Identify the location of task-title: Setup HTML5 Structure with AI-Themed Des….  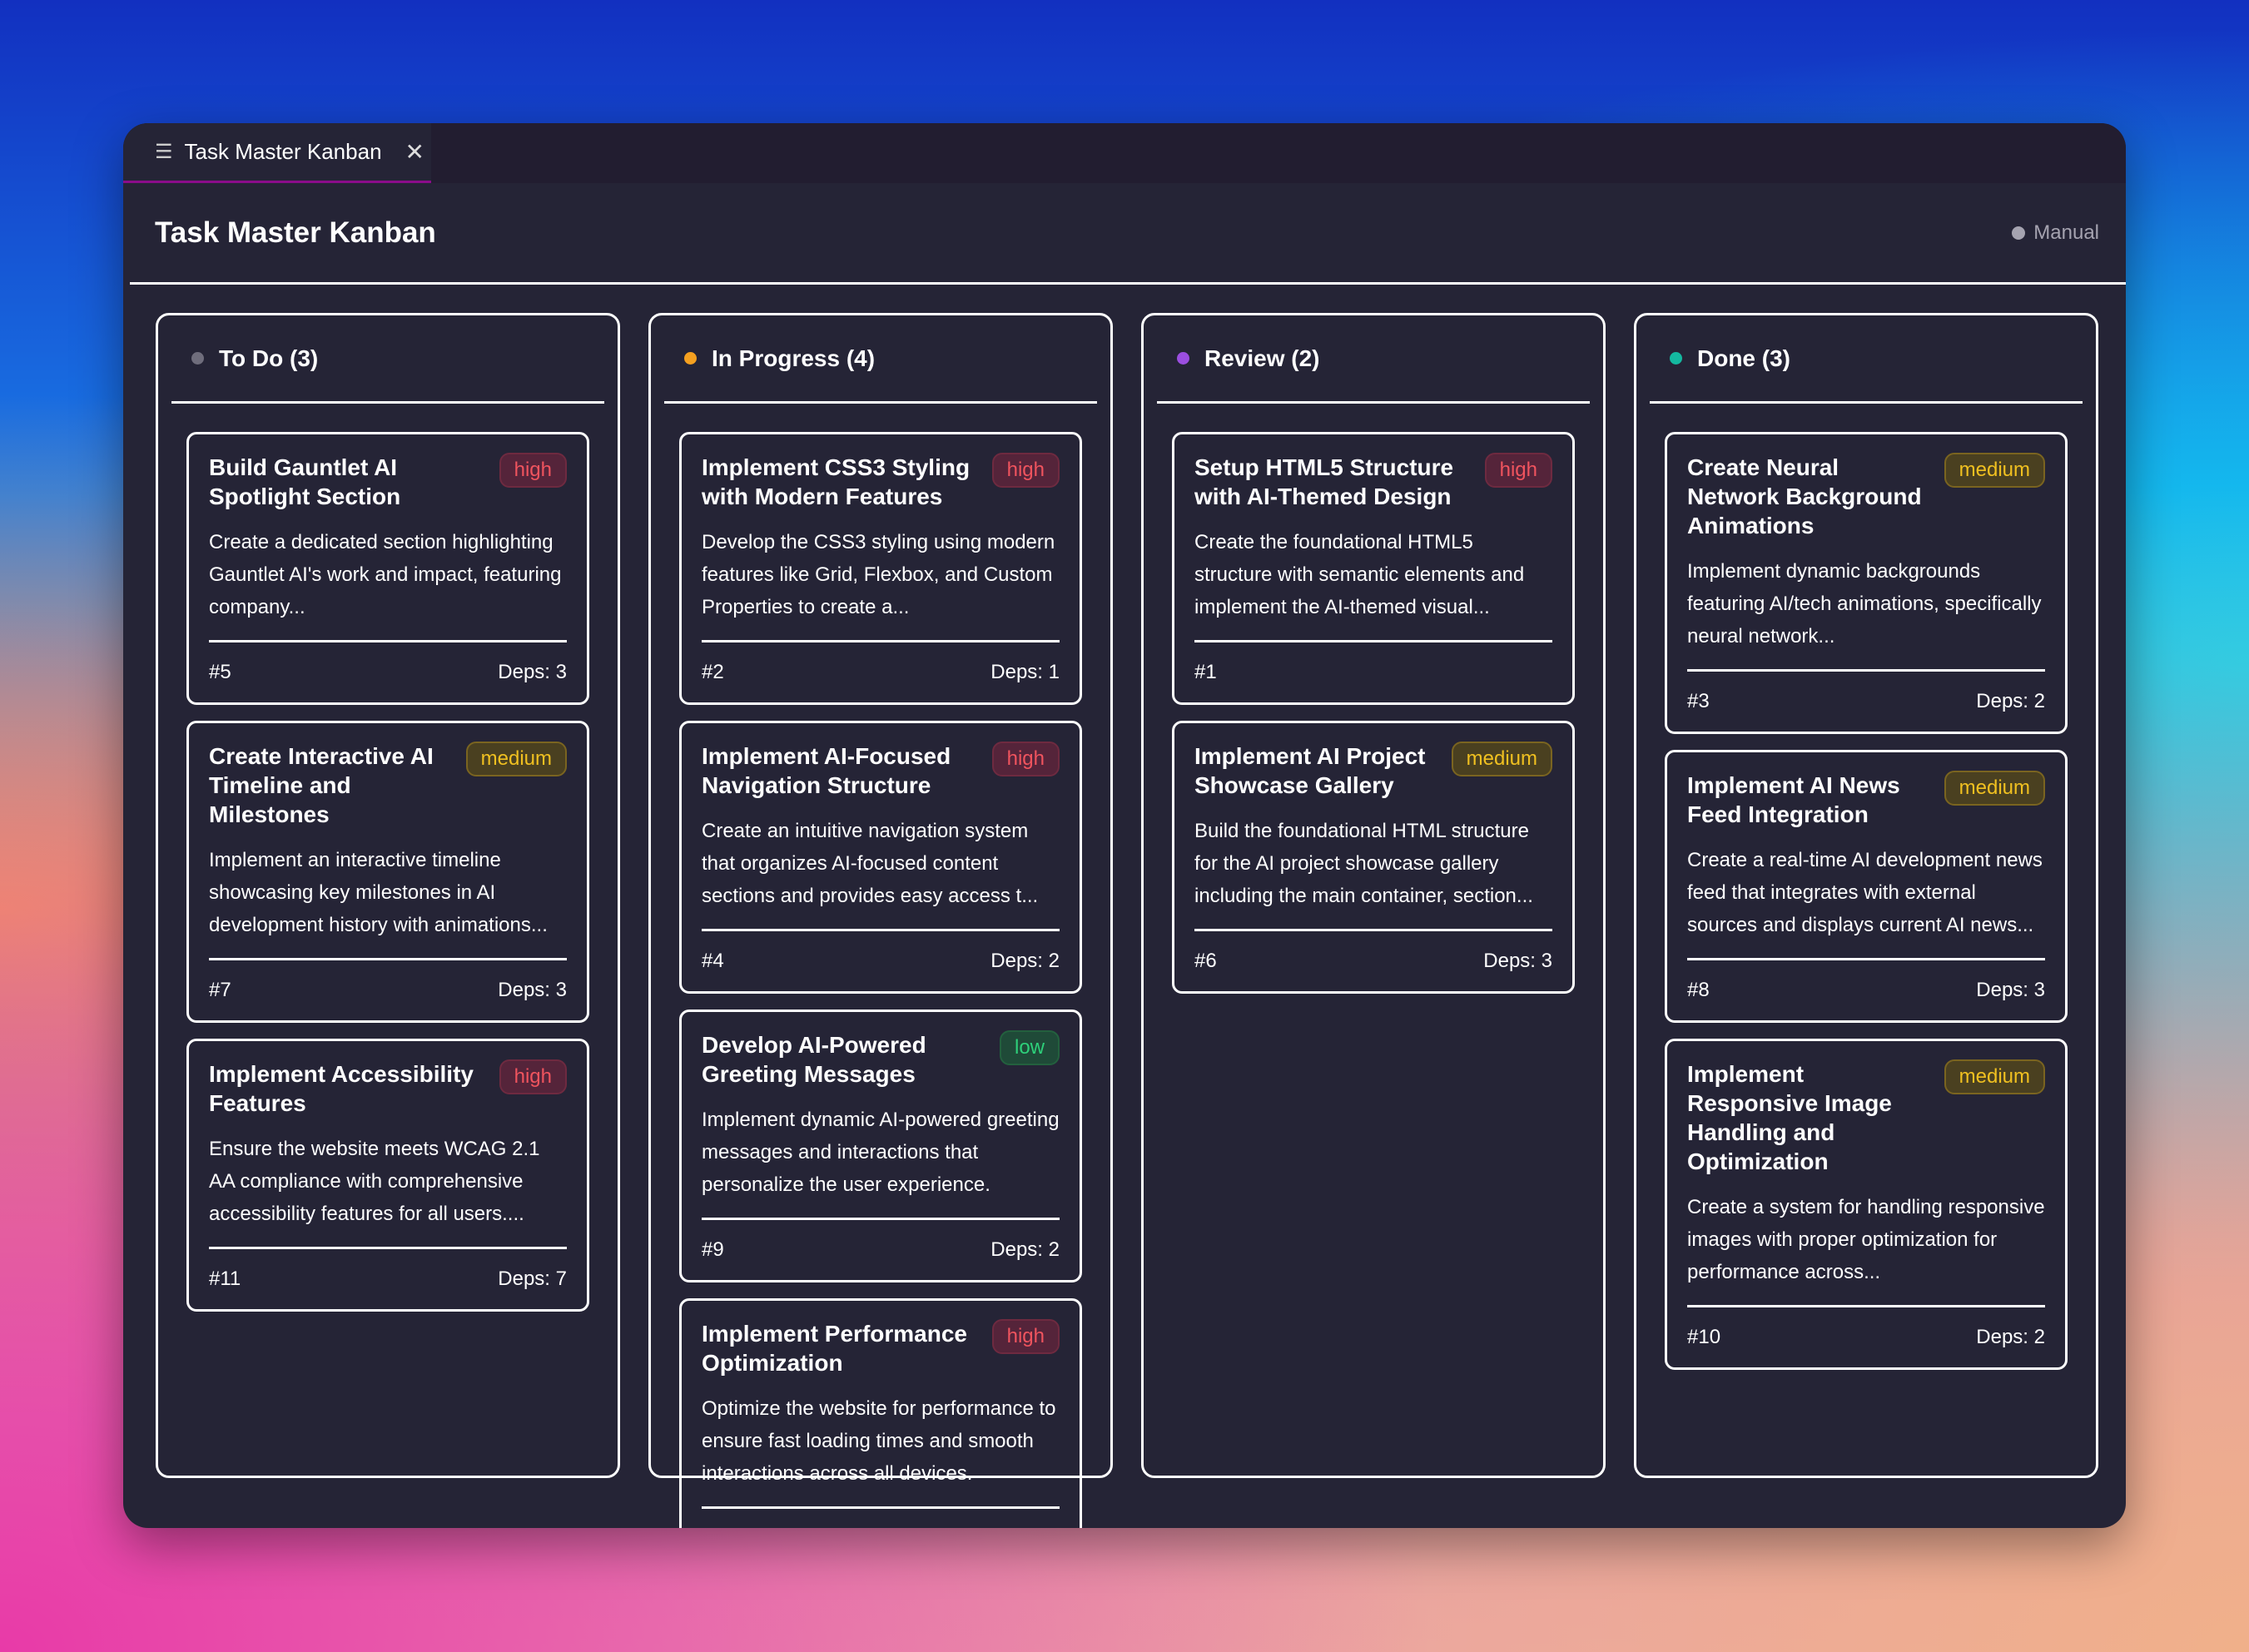
(1324, 481).